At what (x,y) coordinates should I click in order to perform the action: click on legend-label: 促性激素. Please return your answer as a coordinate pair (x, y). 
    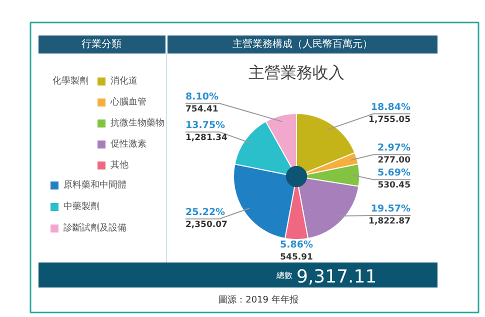
    Looking at the image, I should click on (128, 144).